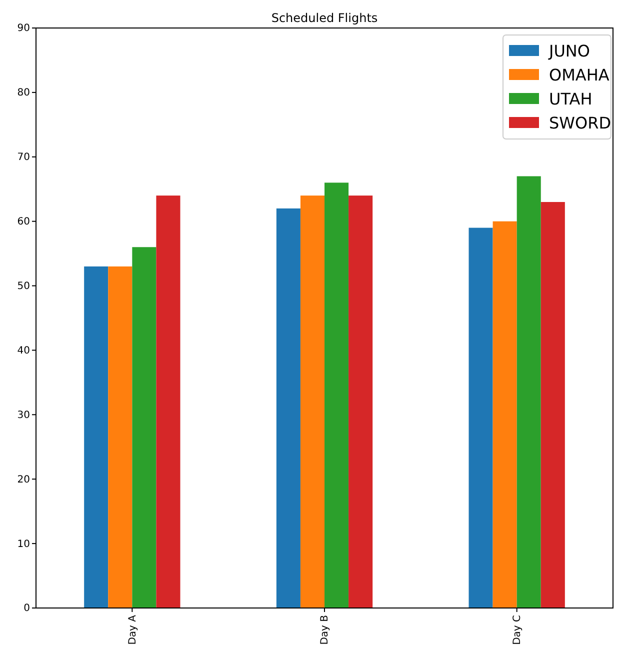 The width and height of the screenshot is (617, 650). What do you see at coordinates (569, 51) in the screenshot?
I see `legend-label: JUNO` at bounding box center [569, 51].